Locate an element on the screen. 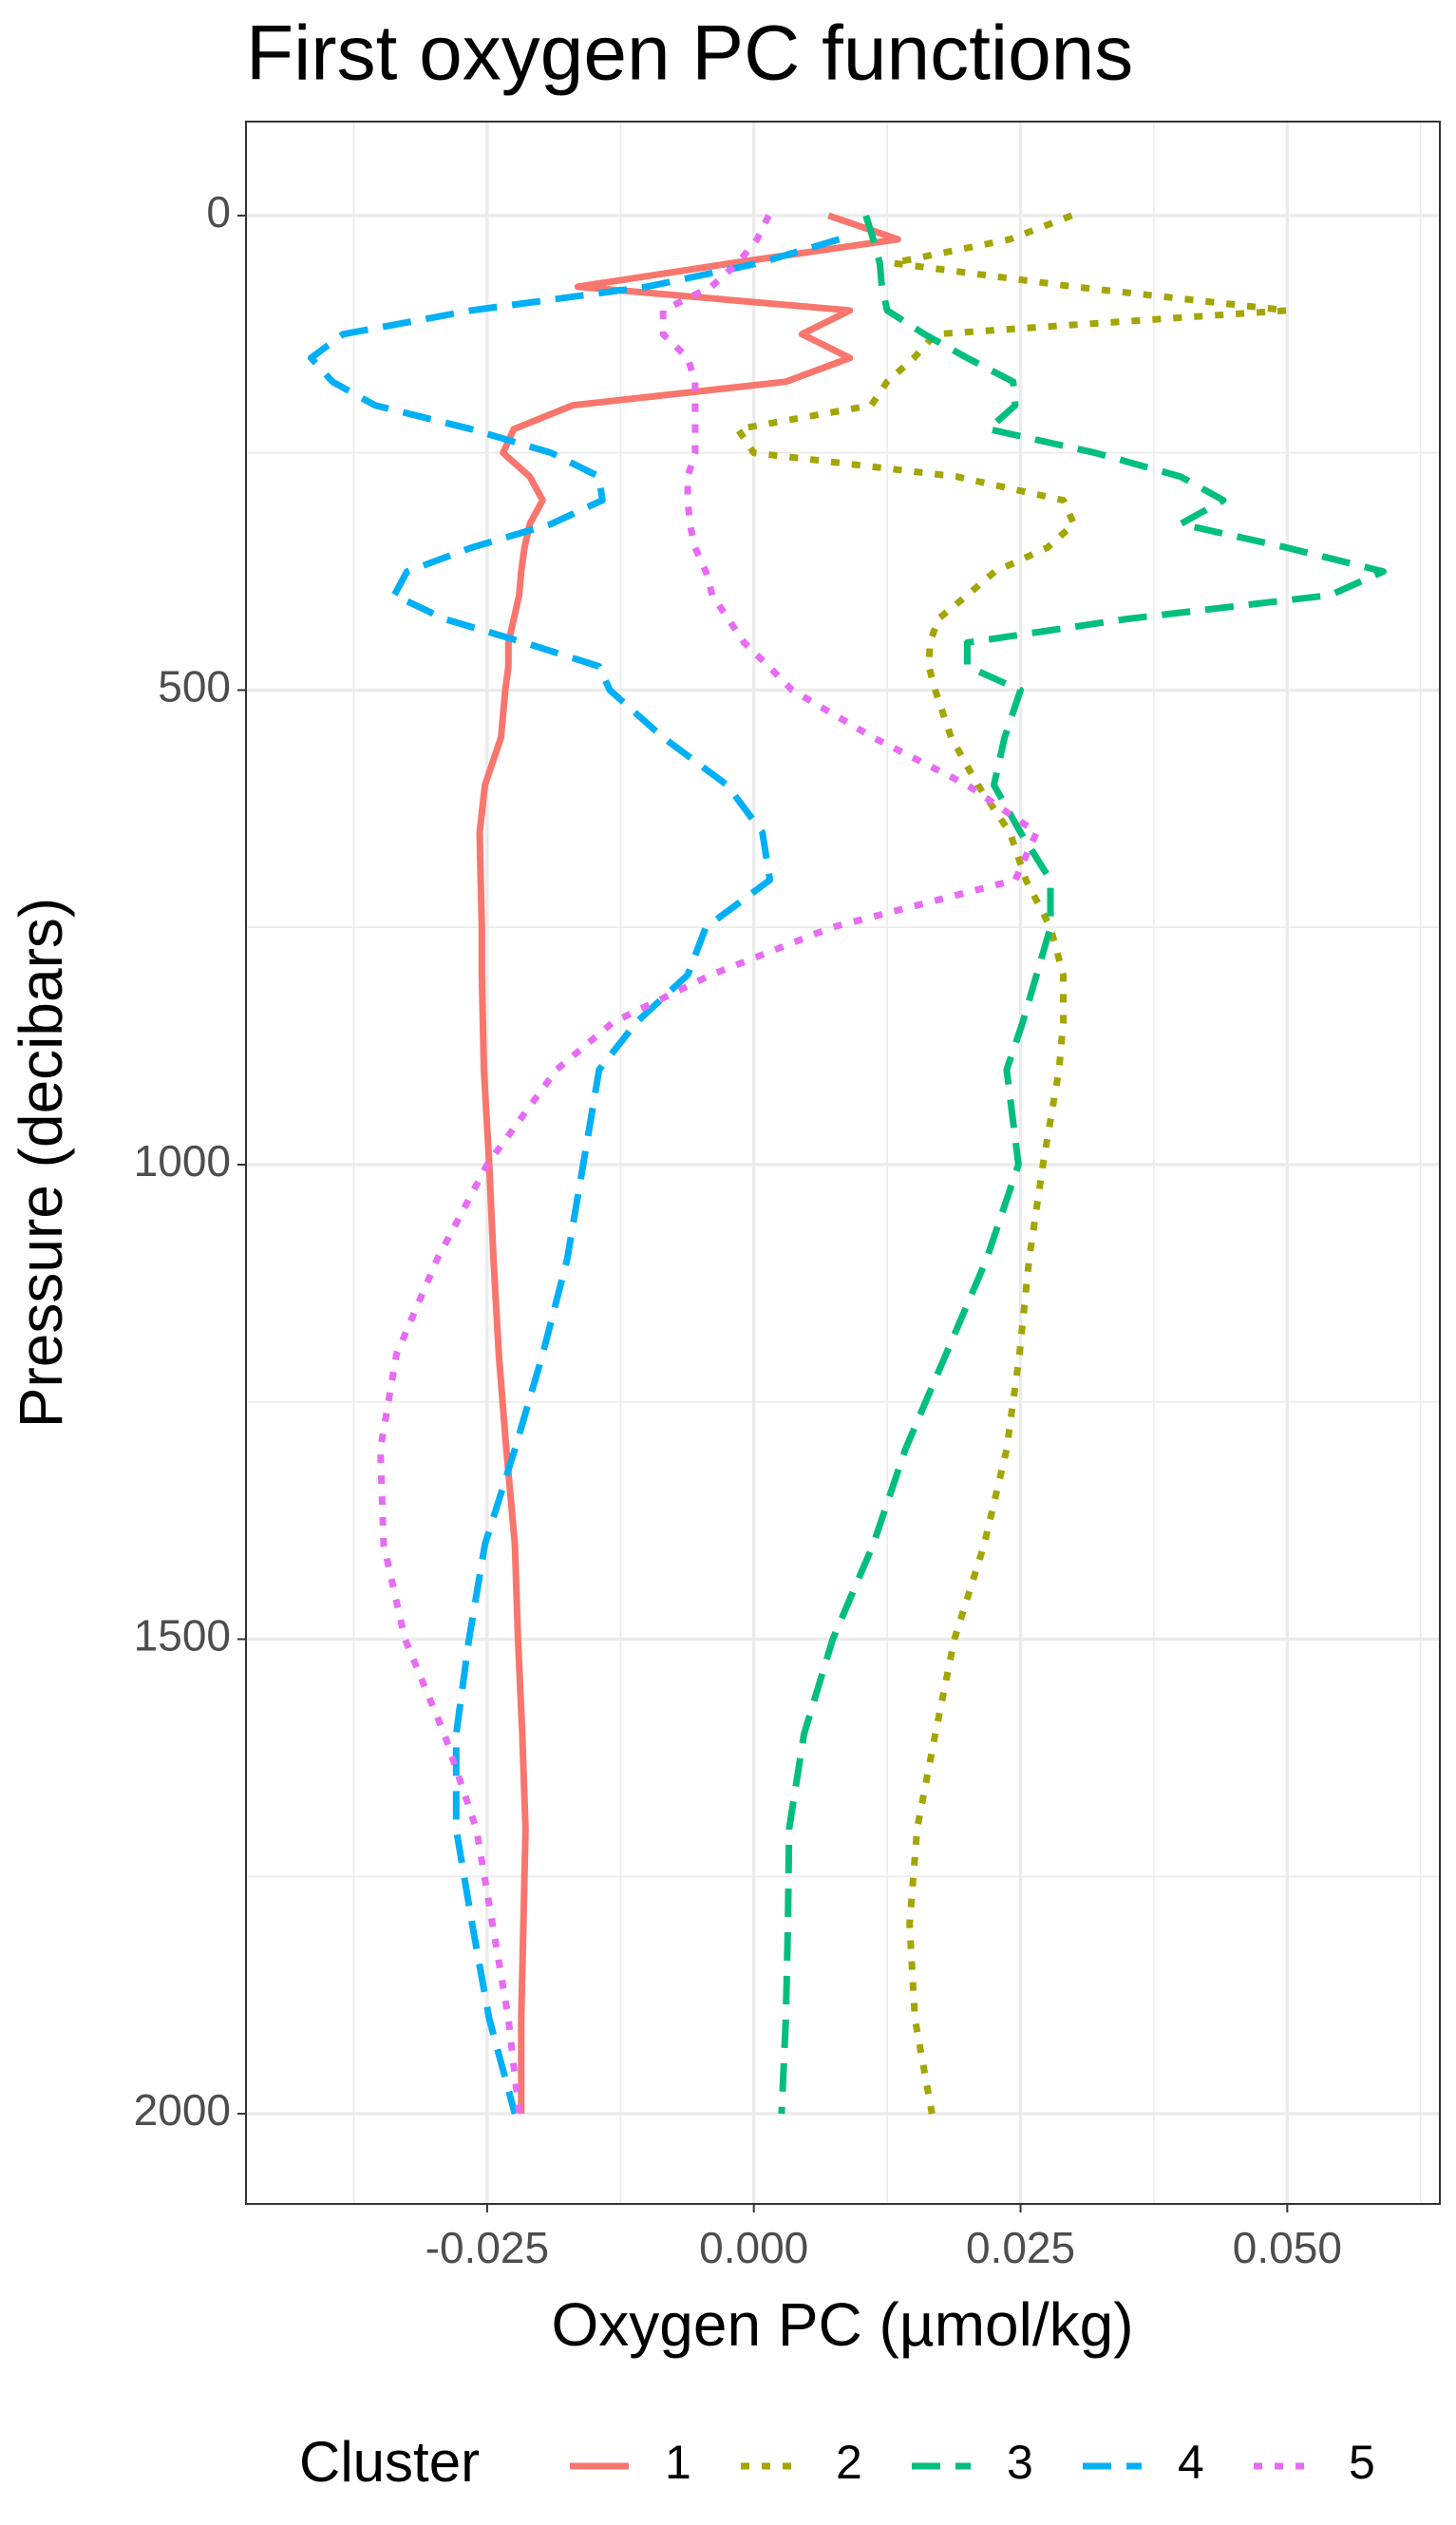  legend-label: 3 is located at coordinates (1020, 2462).